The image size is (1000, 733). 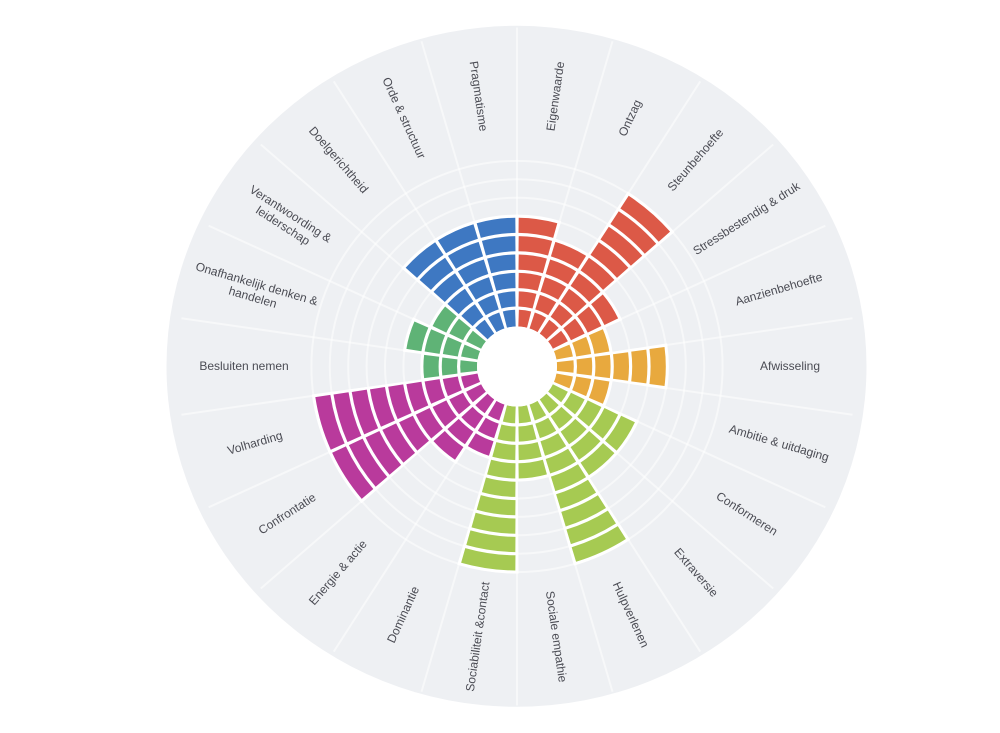 I want to click on svg-text: Afwisseling, so click(x=790, y=366).